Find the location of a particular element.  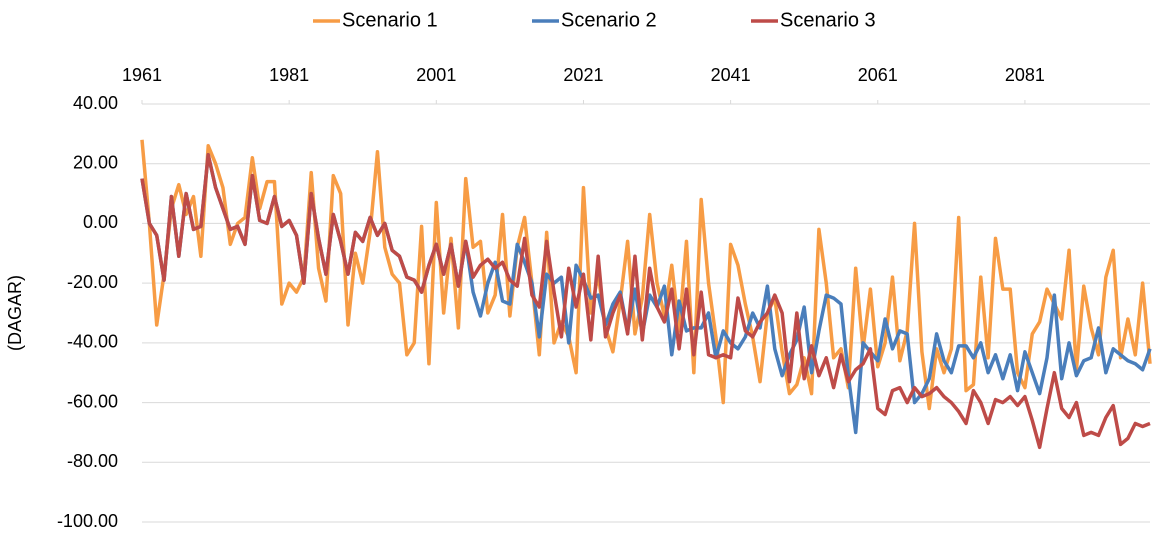

y-tick-label: 40.00 is located at coordinates (95, 103).